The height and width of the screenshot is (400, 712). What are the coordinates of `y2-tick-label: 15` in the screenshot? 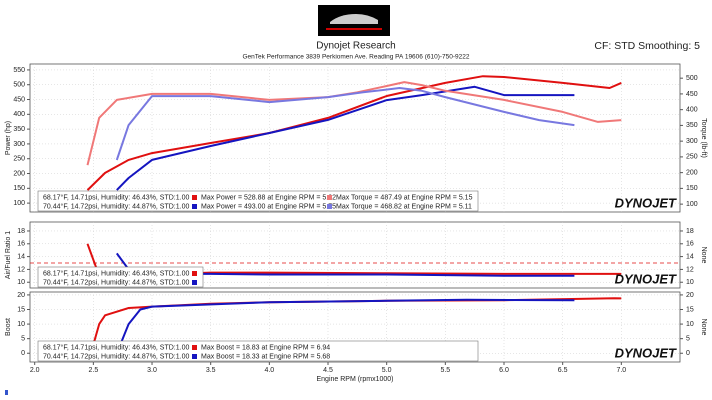 It's located at (690, 309).